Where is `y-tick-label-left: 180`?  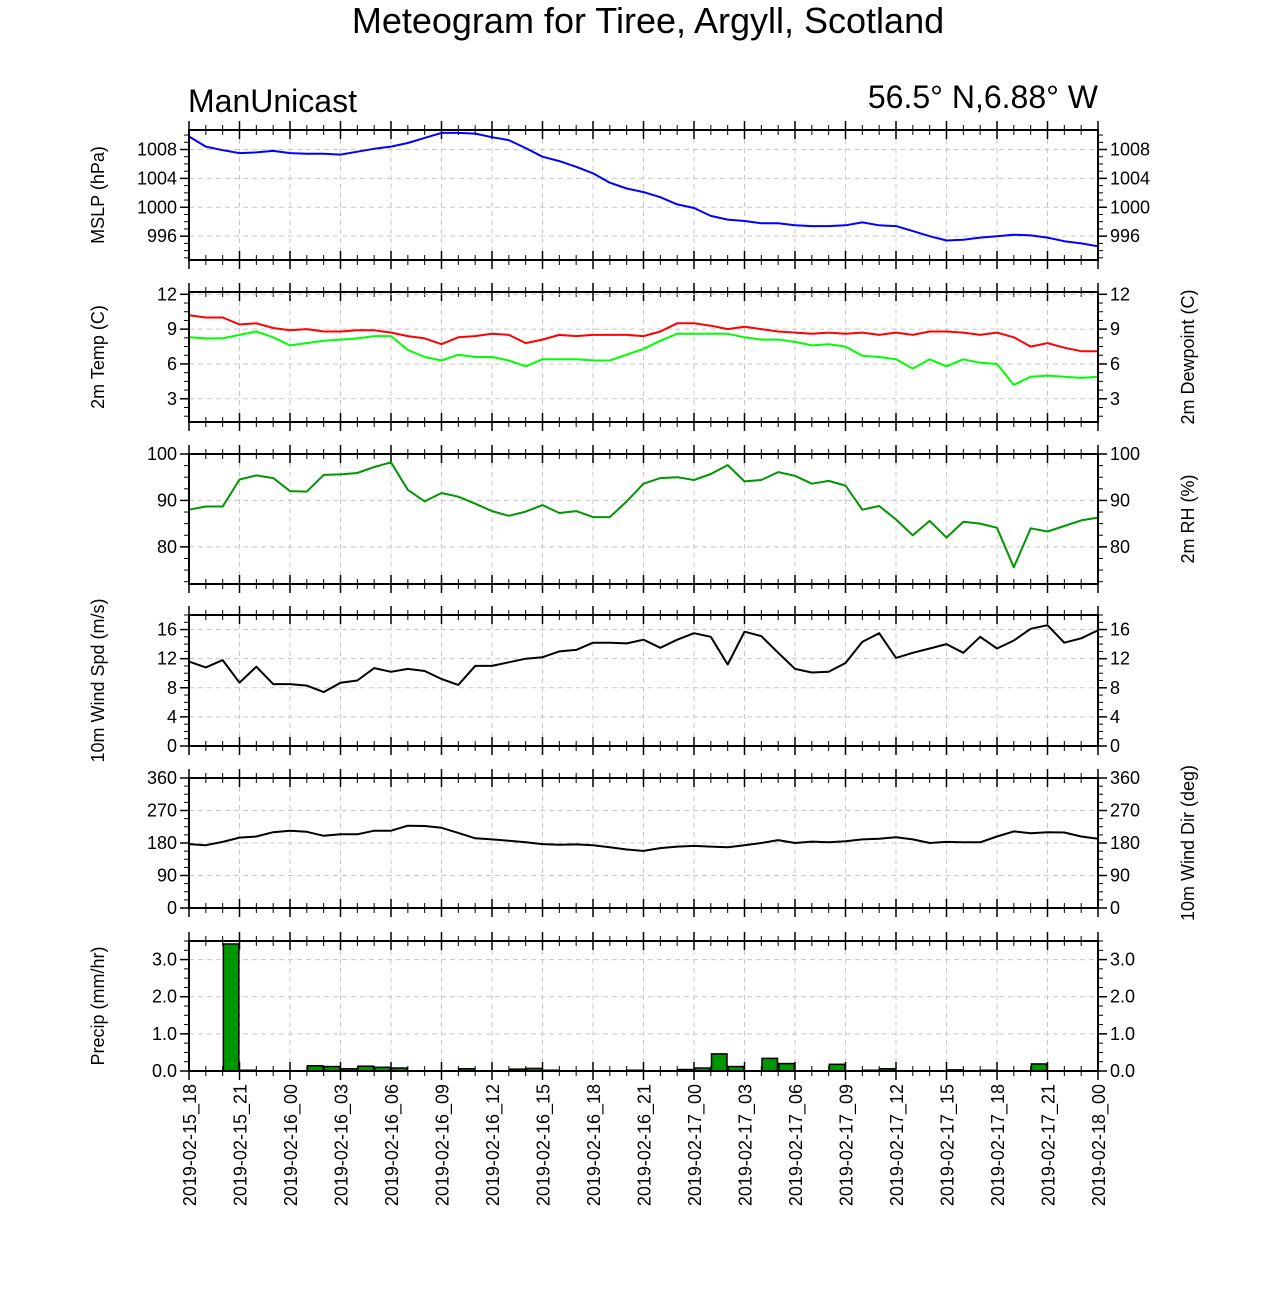 y-tick-label-left: 180 is located at coordinates (162, 843).